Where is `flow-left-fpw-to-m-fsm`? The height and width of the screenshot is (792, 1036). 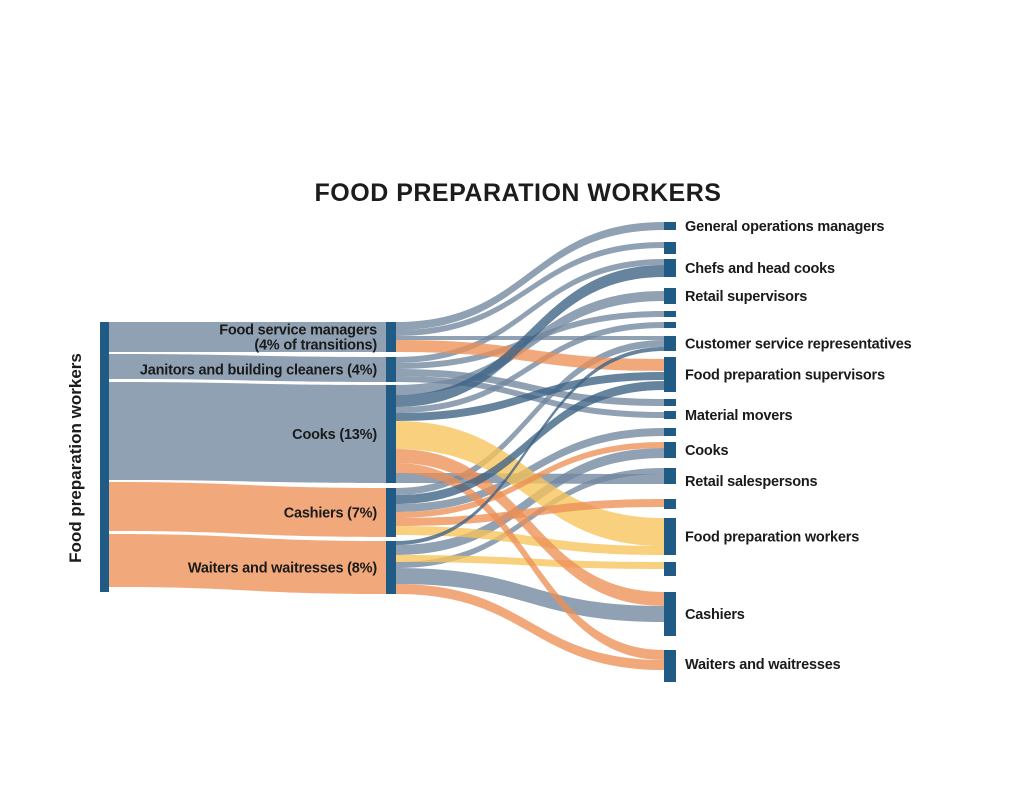 flow-left-fpw-to-m-fsm is located at coordinates (247, 337).